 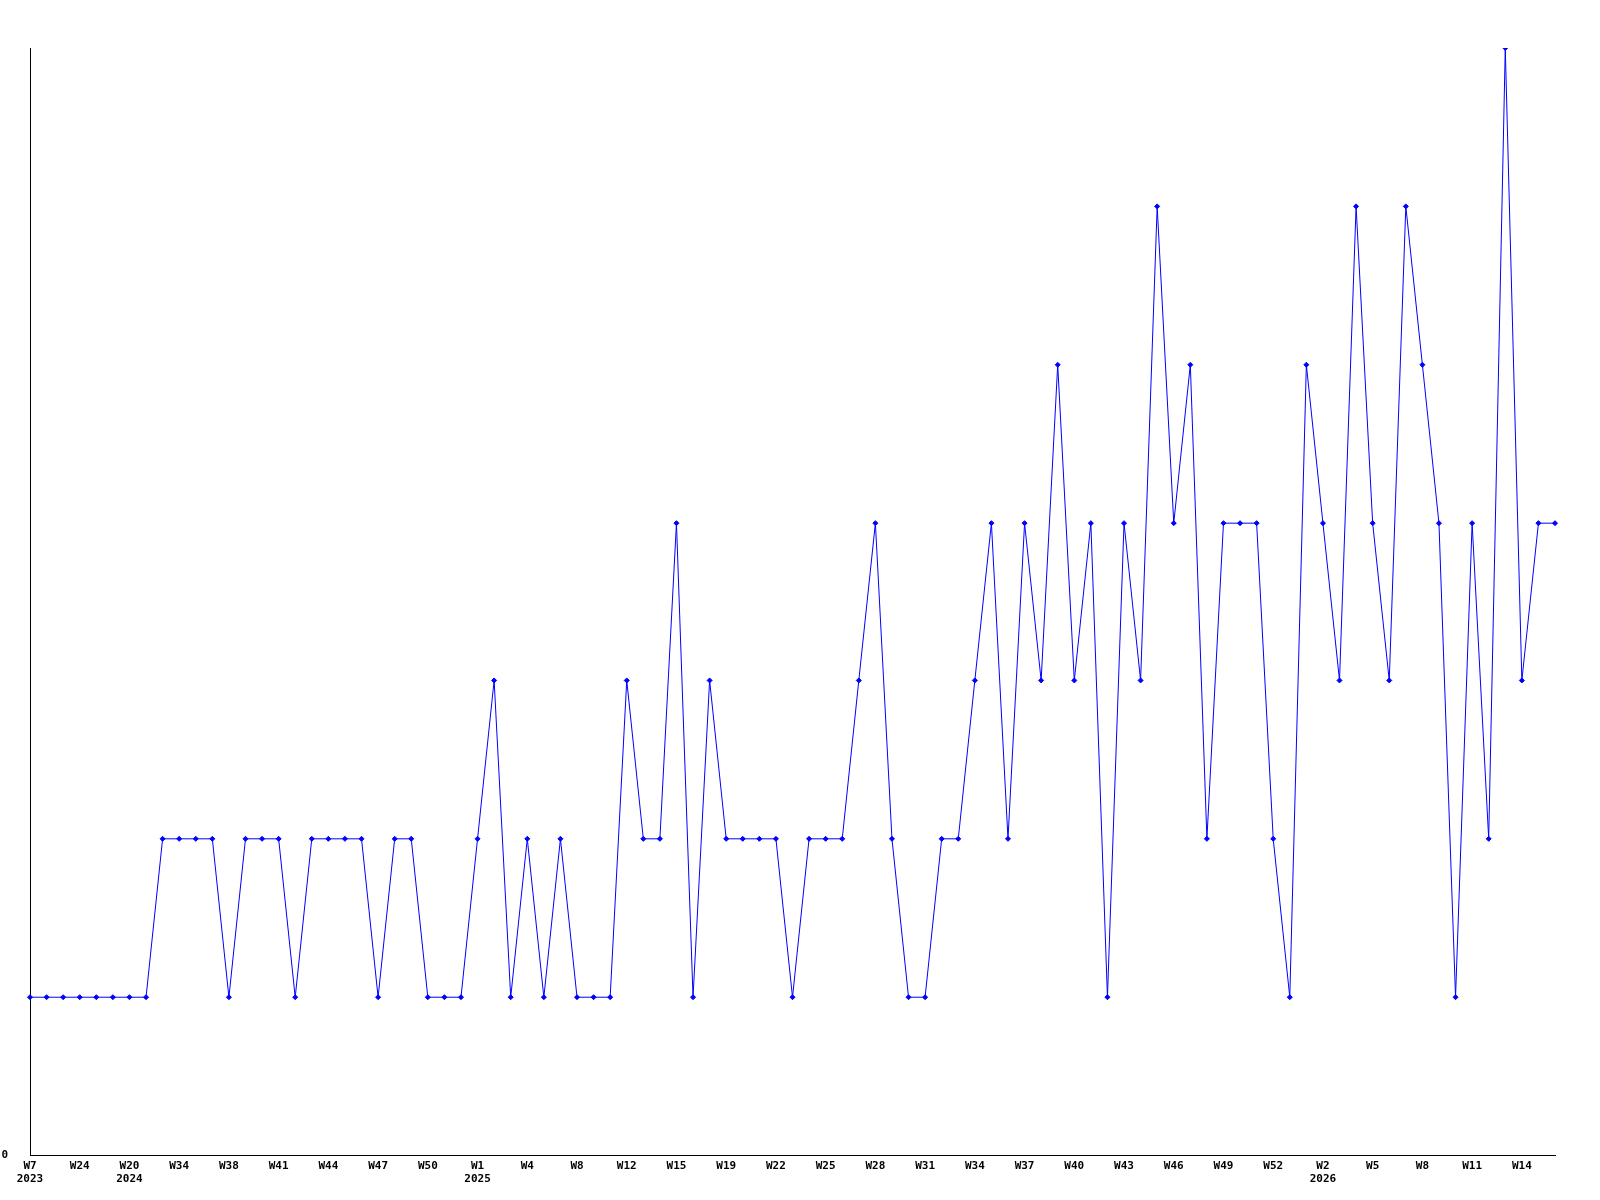 What do you see at coordinates (1124, 1166) in the screenshot?
I see `x-tick-label: W43` at bounding box center [1124, 1166].